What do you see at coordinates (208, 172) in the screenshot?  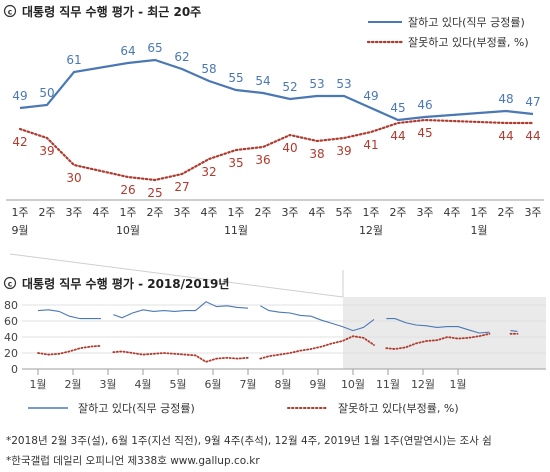 I see `negative-value-label: 32` at bounding box center [208, 172].